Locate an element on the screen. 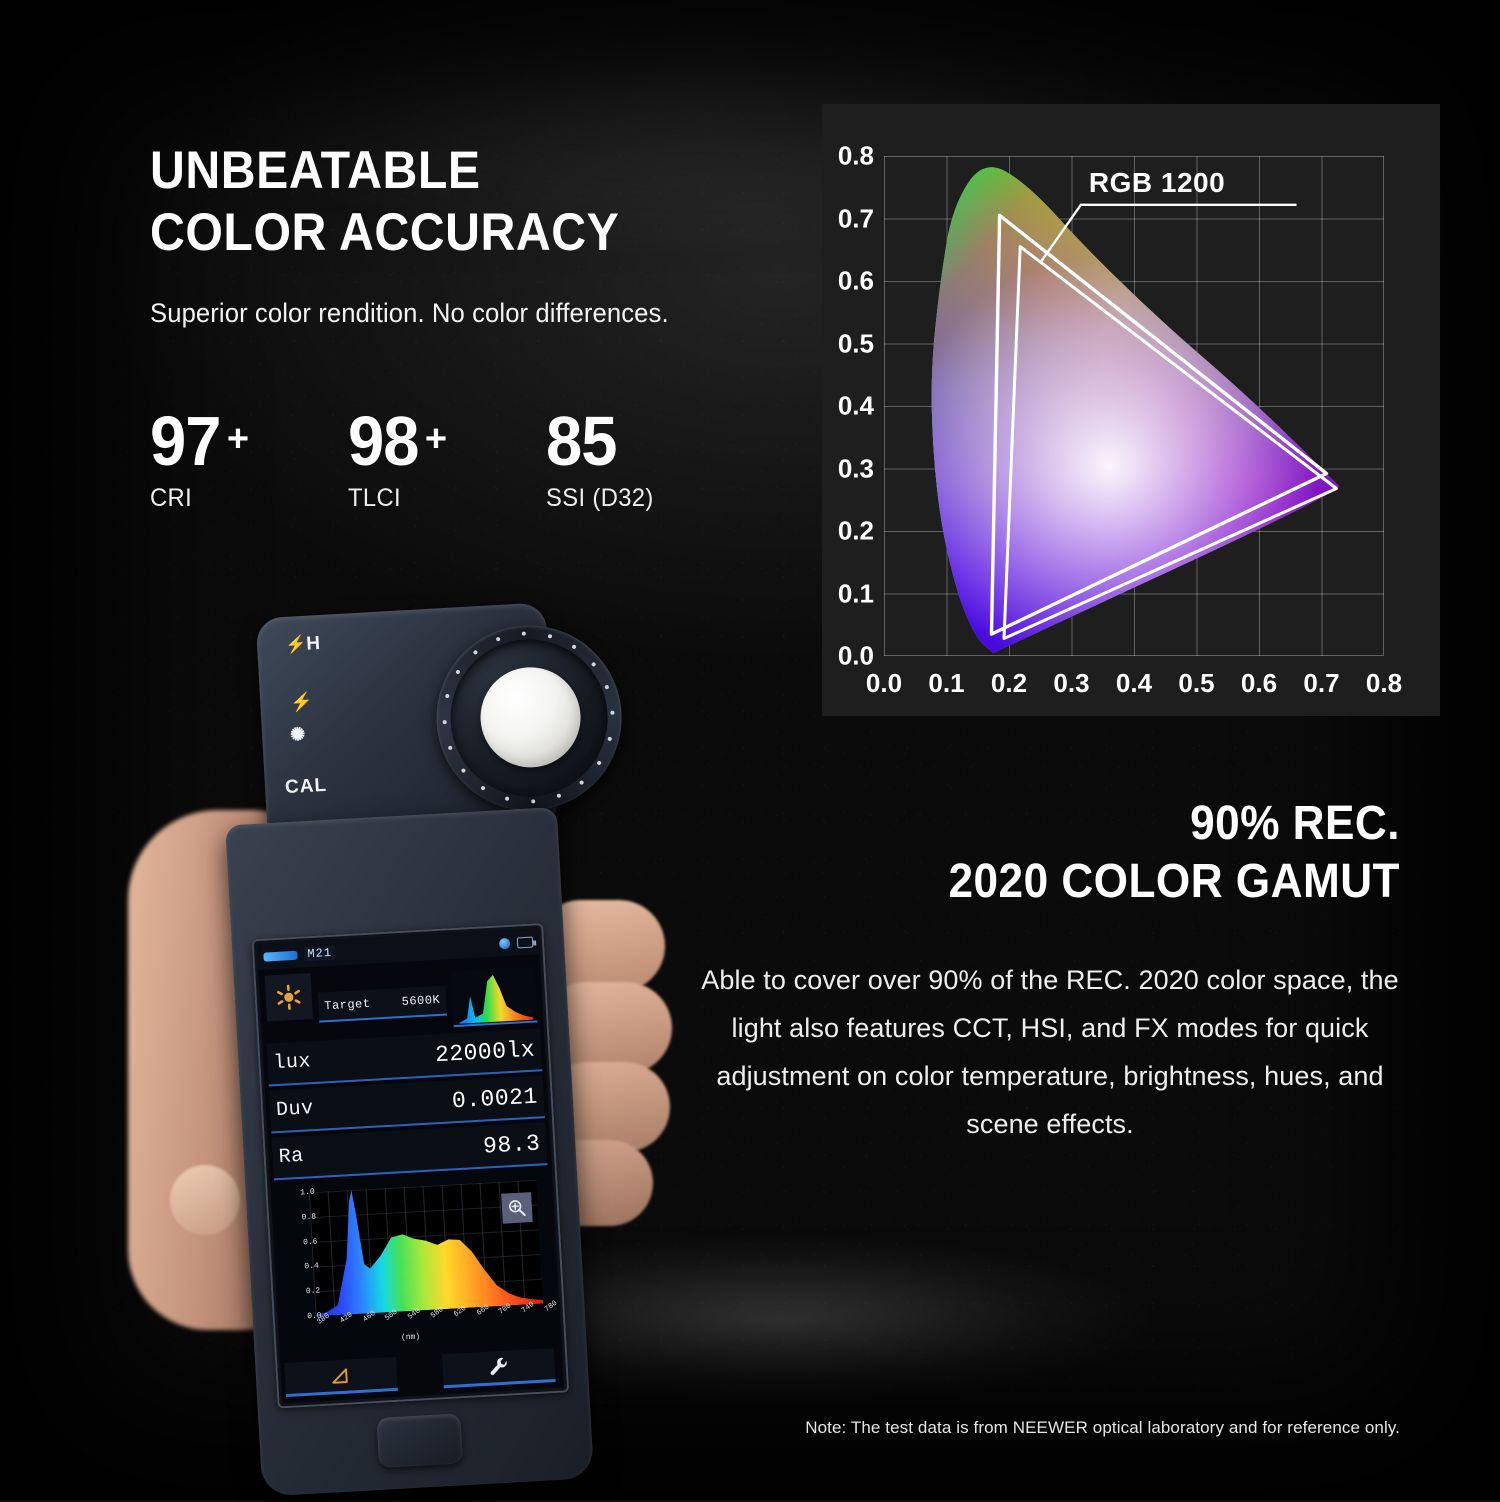 Image resolution: width=1500 pixels, height=1502 pixels. cie-x-tick: 0.4 is located at coordinates (1134, 683).